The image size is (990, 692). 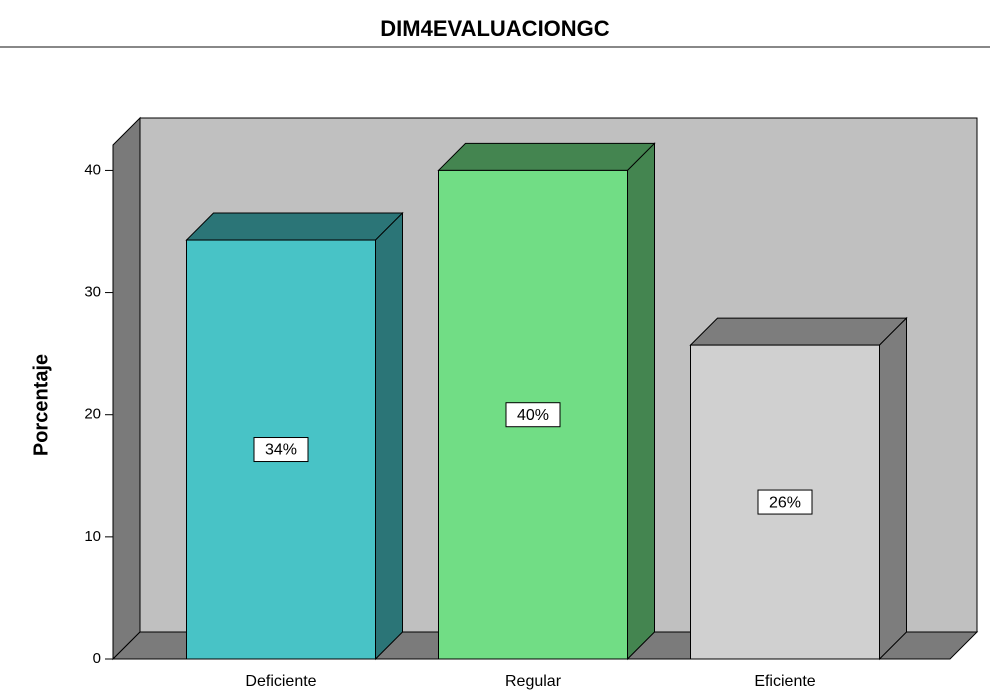 I want to click on y-axis-label: Porcentaje, so click(x=41, y=405).